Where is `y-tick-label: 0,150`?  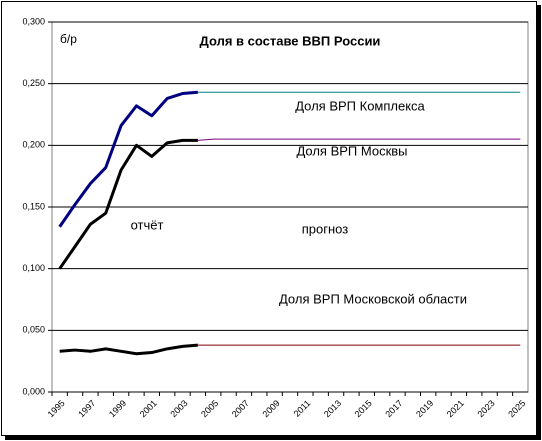
y-tick-label: 0,150 is located at coordinates (33, 206).